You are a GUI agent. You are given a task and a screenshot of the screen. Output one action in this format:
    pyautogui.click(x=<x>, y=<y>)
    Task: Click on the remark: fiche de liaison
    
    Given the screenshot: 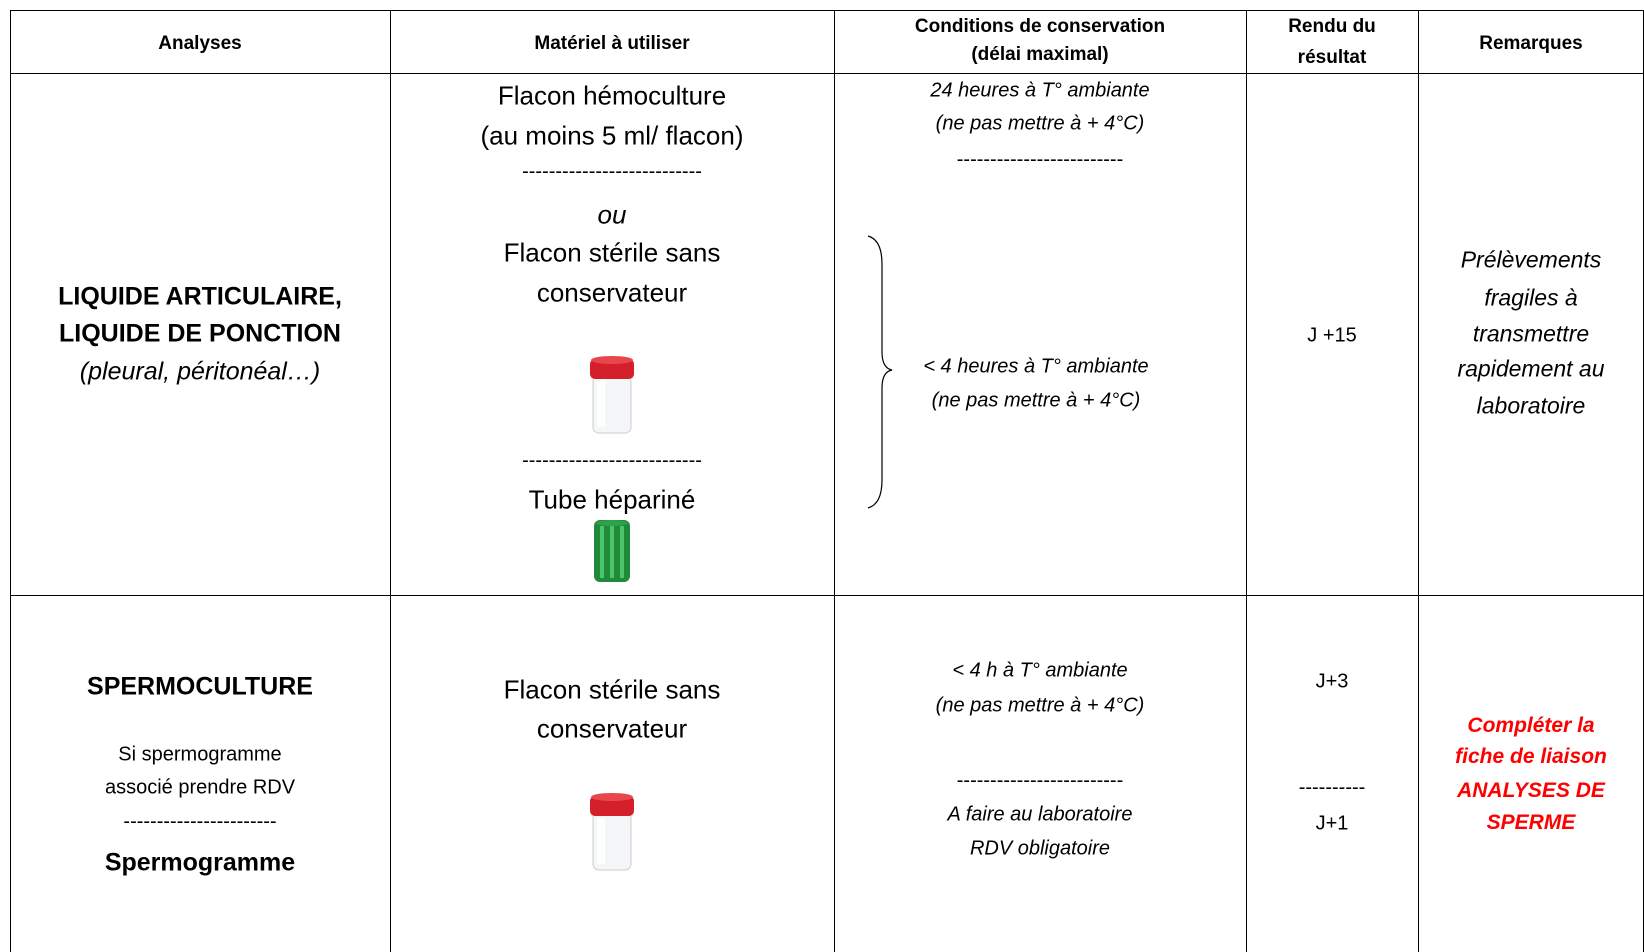 What is the action you would take?
    pyautogui.click(x=1531, y=756)
    